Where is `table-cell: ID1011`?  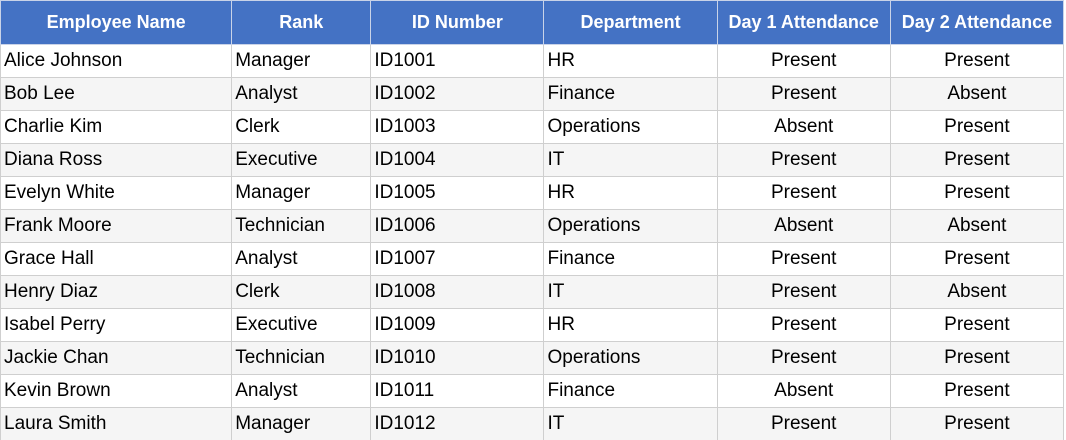 table-cell: ID1011 is located at coordinates (457, 391).